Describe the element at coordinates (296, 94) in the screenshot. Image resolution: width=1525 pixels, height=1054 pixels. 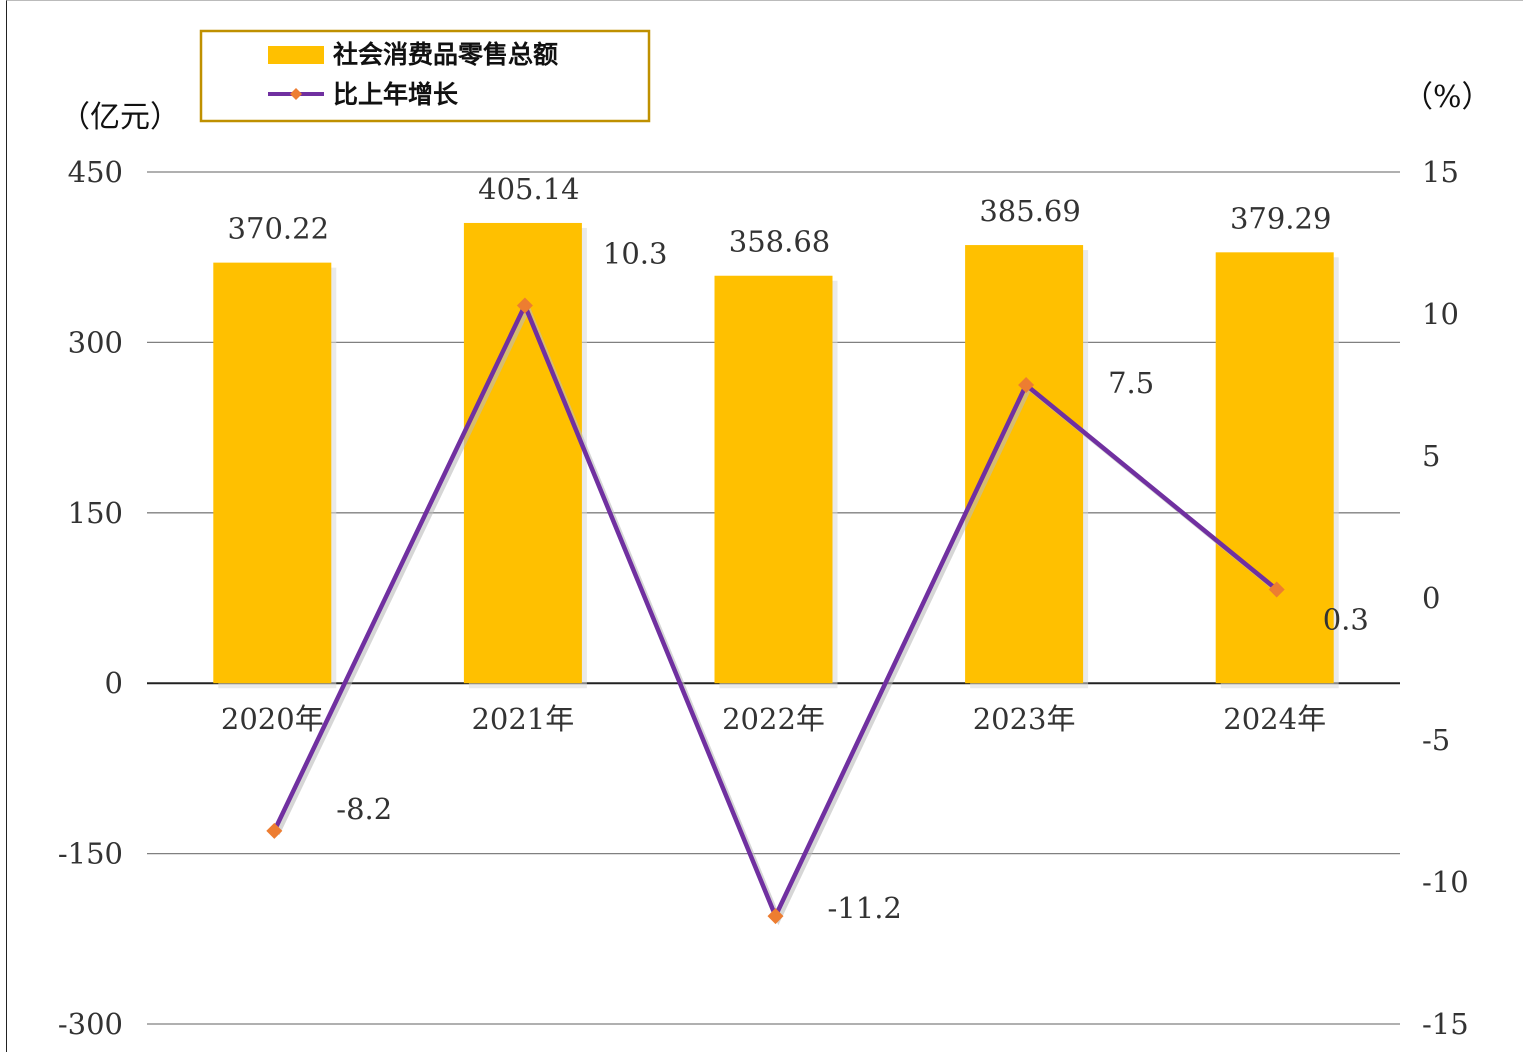
I see `legend-diamond-marker` at that location.